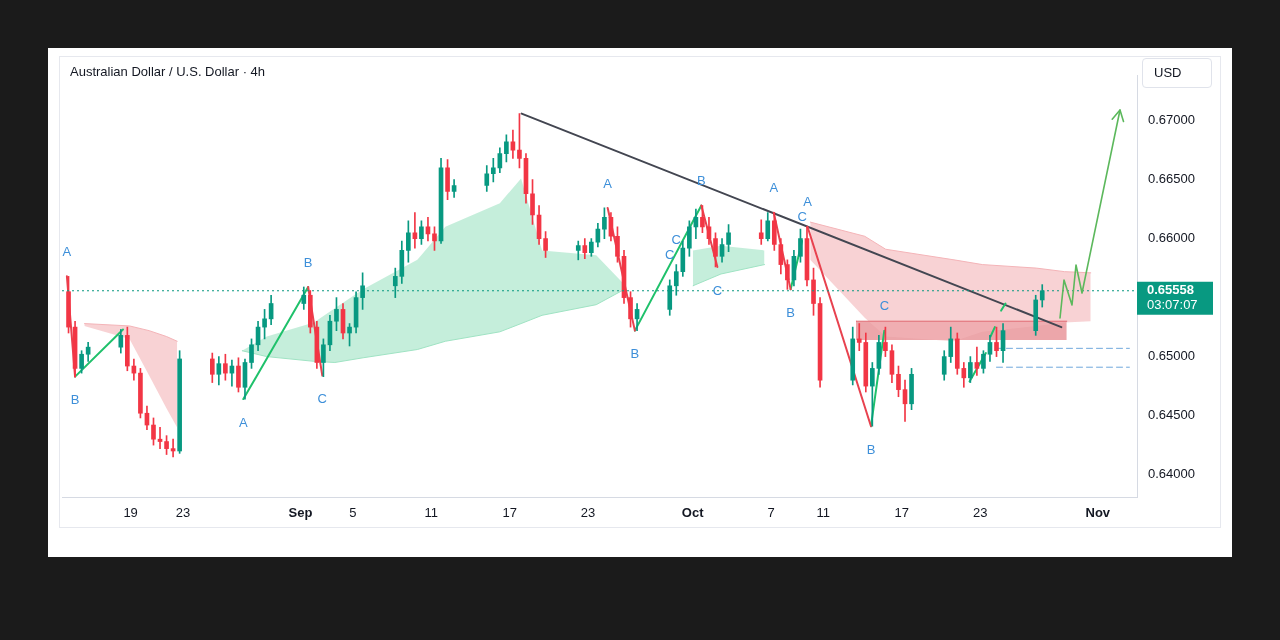 The width and height of the screenshot is (1280, 640). What do you see at coordinates (1171, 238) in the screenshot?
I see `y-tick-label: 0.66000` at bounding box center [1171, 238].